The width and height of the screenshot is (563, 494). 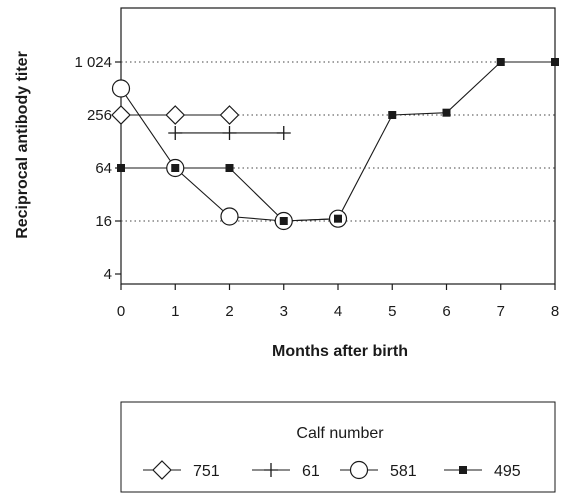 What do you see at coordinates (229, 311) in the screenshot?
I see `x-tick-label: 2` at bounding box center [229, 311].